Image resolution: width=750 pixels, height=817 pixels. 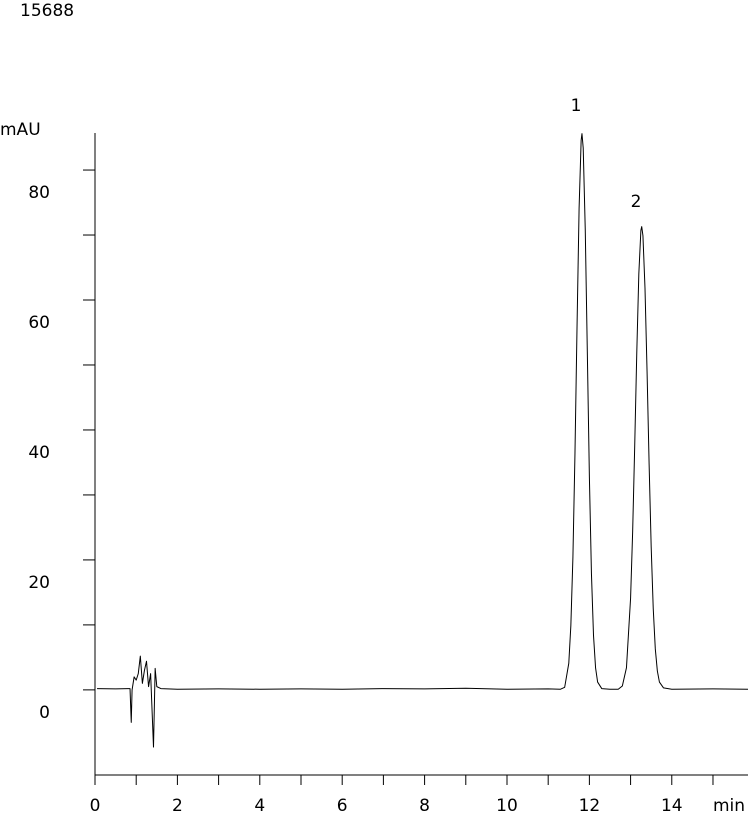 What do you see at coordinates (259, 806) in the screenshot?
I see `x-tick-label: 4` at bounding box center [259, 806].